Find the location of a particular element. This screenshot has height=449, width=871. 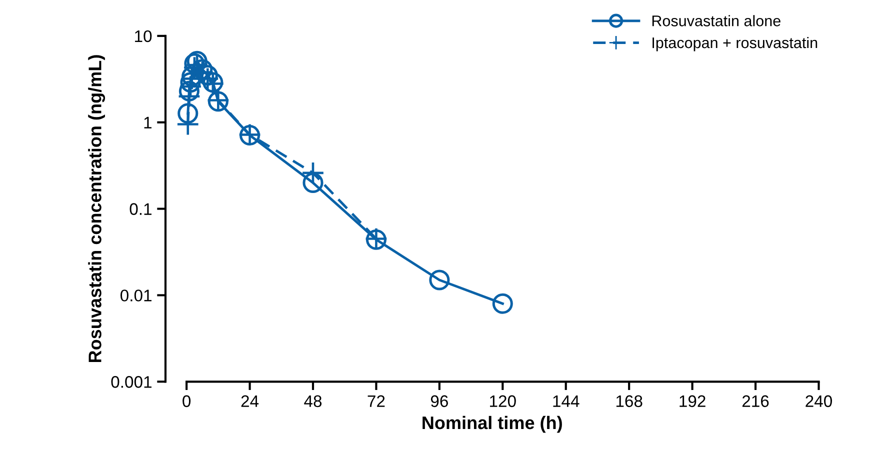

x-tick-label: 120 is located at coordinates (503, 401).